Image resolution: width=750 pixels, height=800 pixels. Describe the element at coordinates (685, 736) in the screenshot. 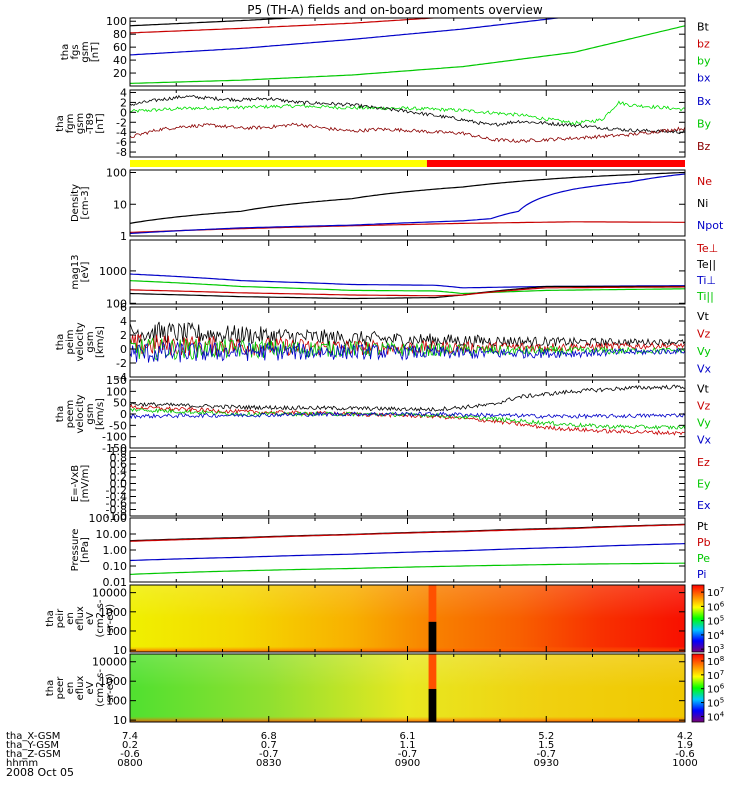

I see `ephemeris-value: 4.2` at that location.